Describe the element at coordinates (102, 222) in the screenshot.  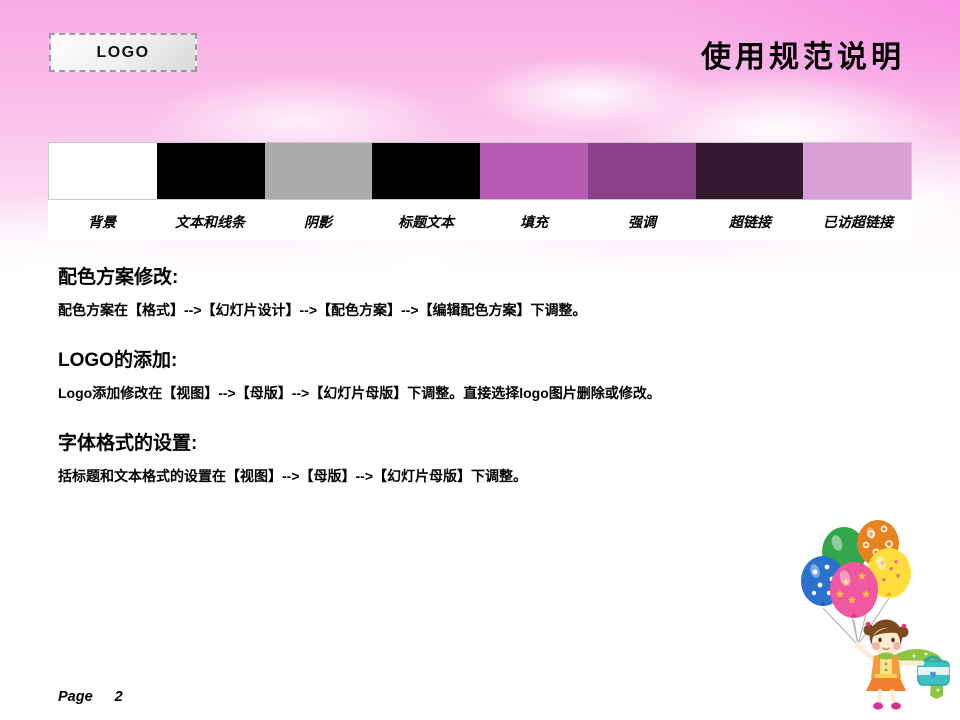
I see `swatch-label: 背景` at that location.